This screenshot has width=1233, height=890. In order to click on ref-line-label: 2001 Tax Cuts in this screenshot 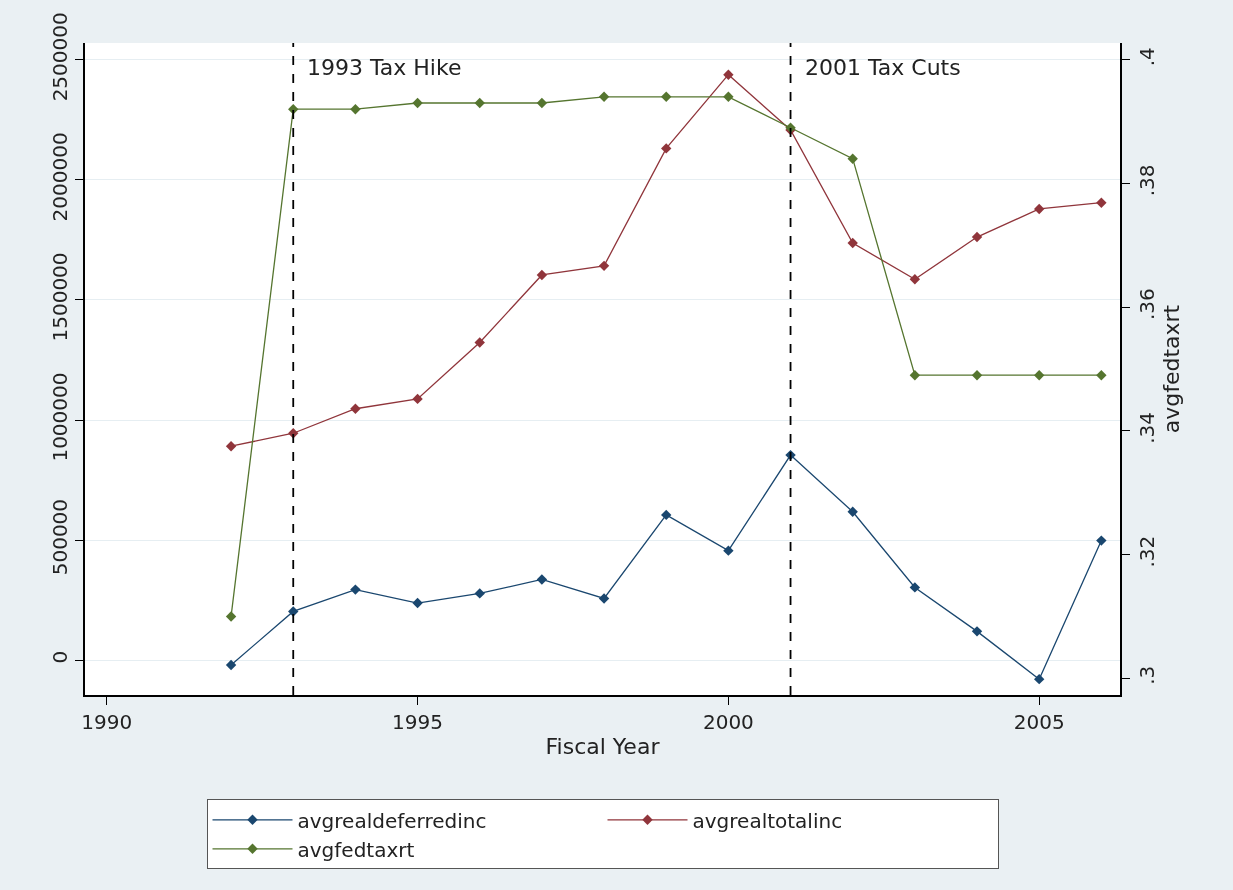, I will do `click(883, 67)`.